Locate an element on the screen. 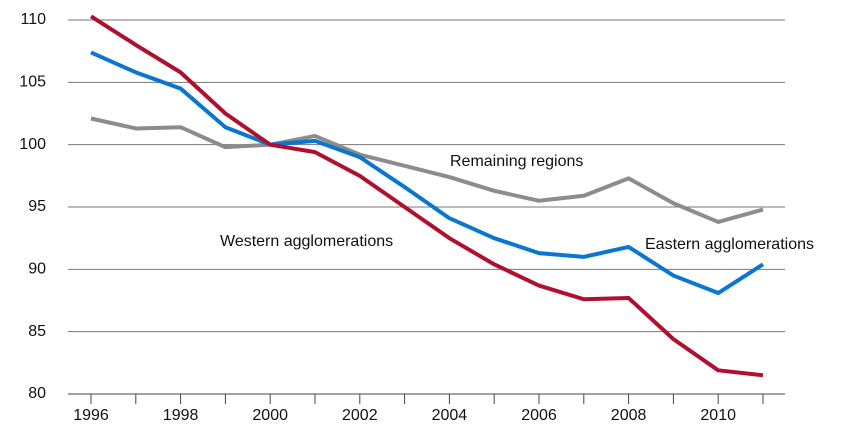 This screenshot has height=440, width=850. x-tick-label: 2008 is located at coordinates (629, 415).